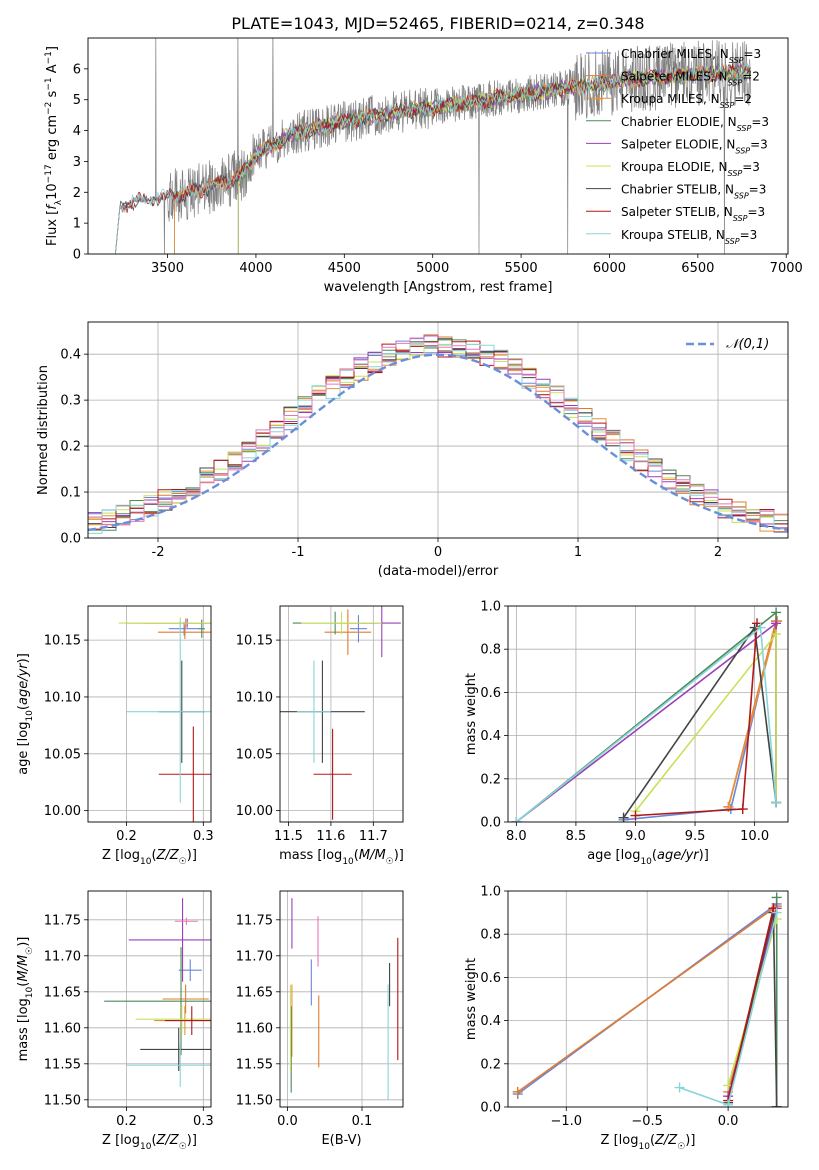 Image resolution: width=819 pixels, height=1170 pixels. I want to click on plot-area-age_vs_Z, so click(149, 714).